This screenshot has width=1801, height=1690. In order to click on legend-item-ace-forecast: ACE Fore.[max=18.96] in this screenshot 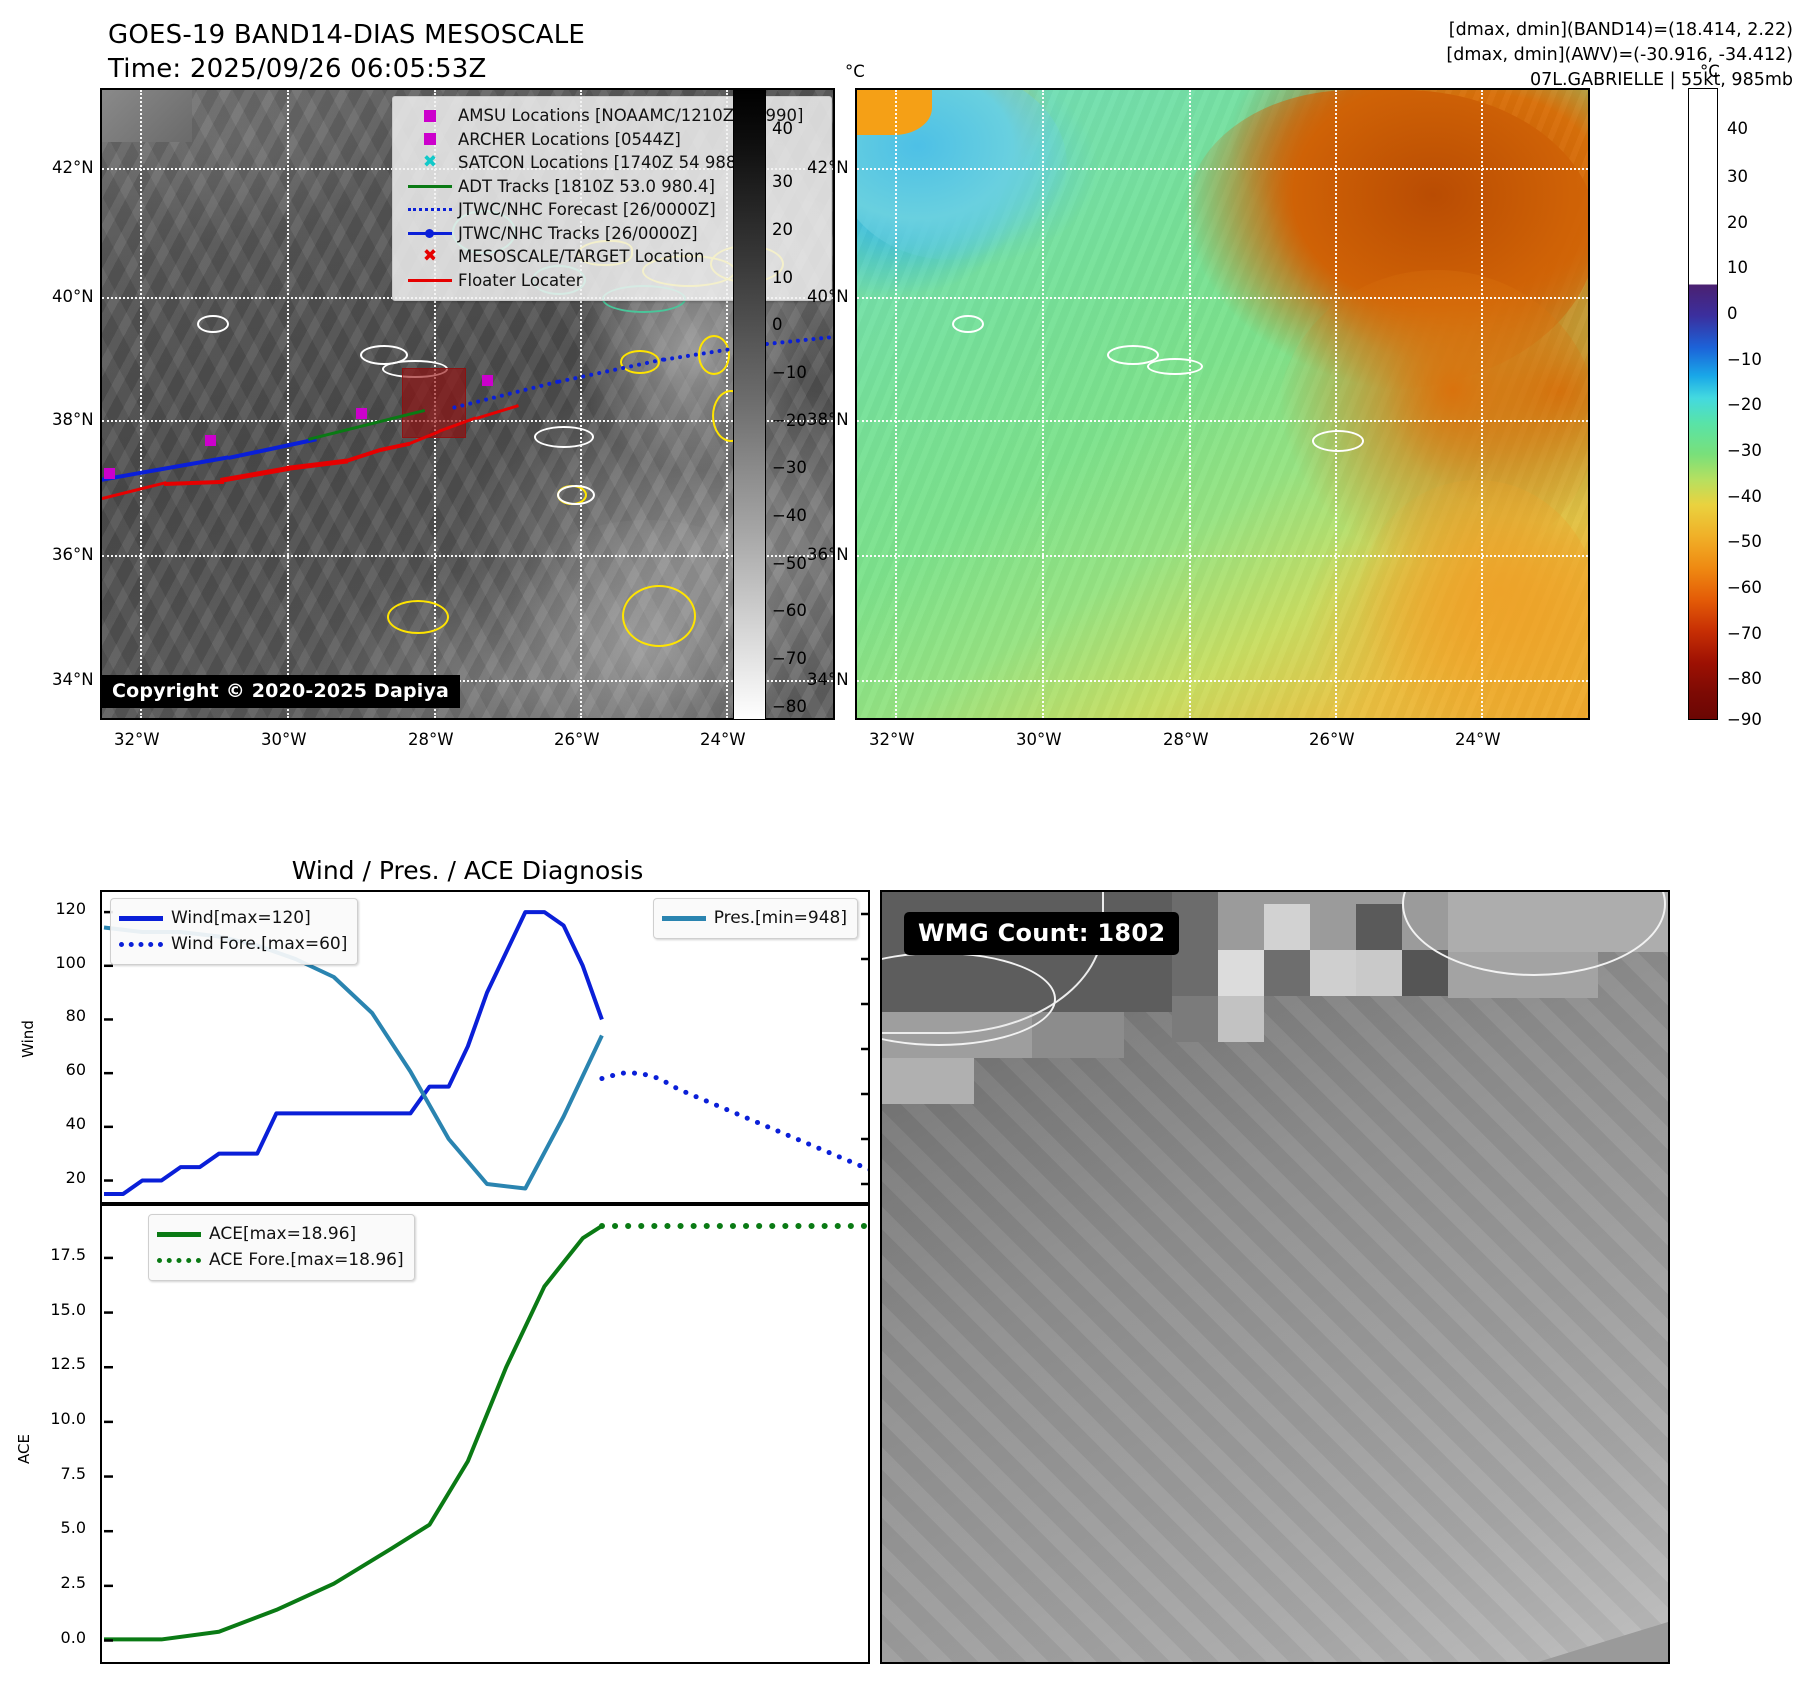, I will do `click(280, 1260)`.